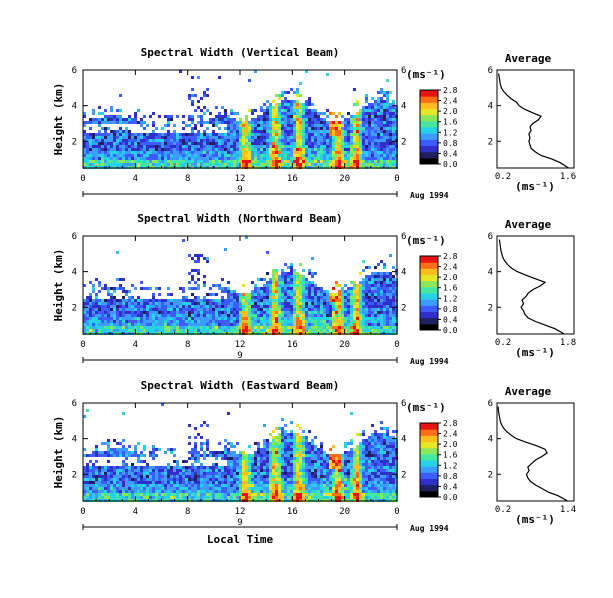  Describe the element at coordinates (429, 265) in the screenshot. I see `colorbar-segment` at that location.